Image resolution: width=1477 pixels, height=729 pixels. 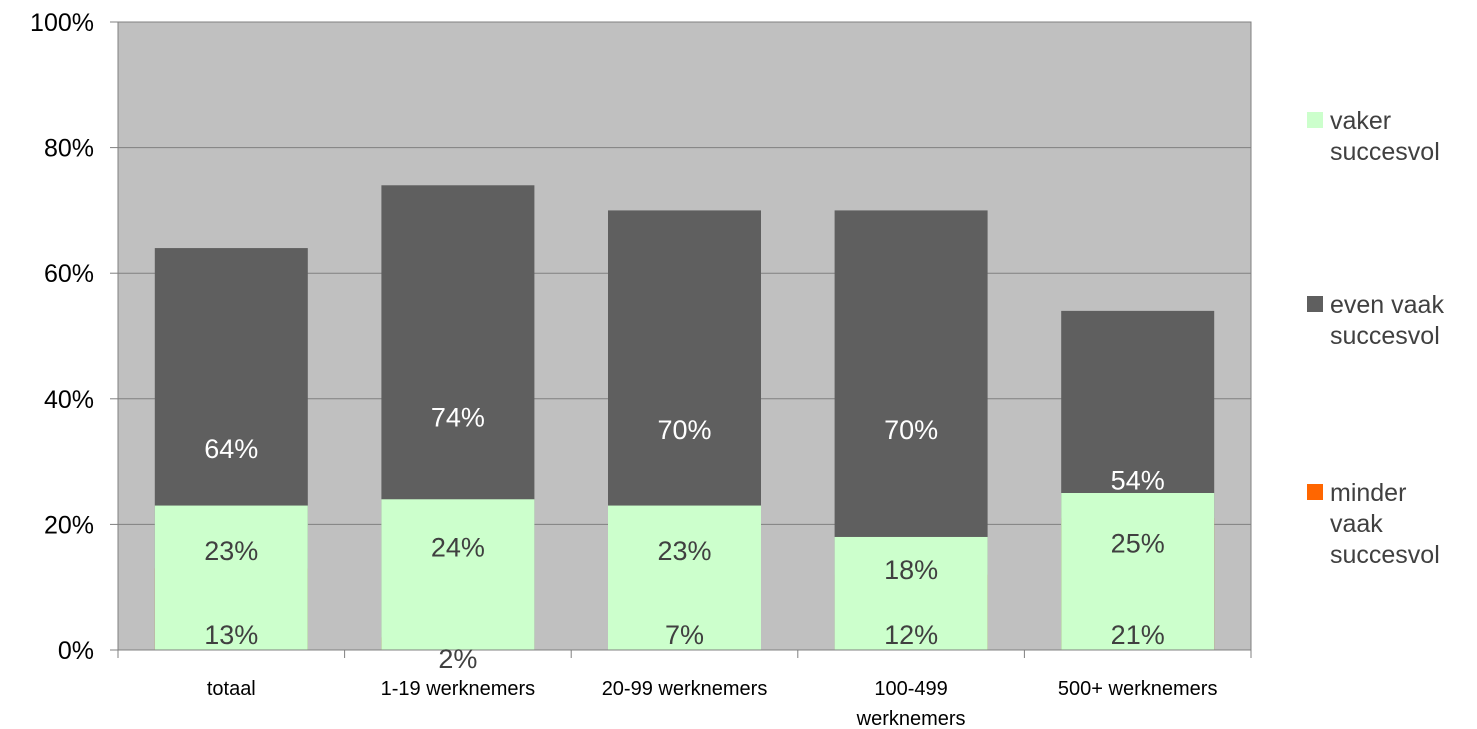 What do you see at coordinates (1368, 493) in the screenshot?
I see `legend-label-line: minder` at bounding box center [1368, 493].